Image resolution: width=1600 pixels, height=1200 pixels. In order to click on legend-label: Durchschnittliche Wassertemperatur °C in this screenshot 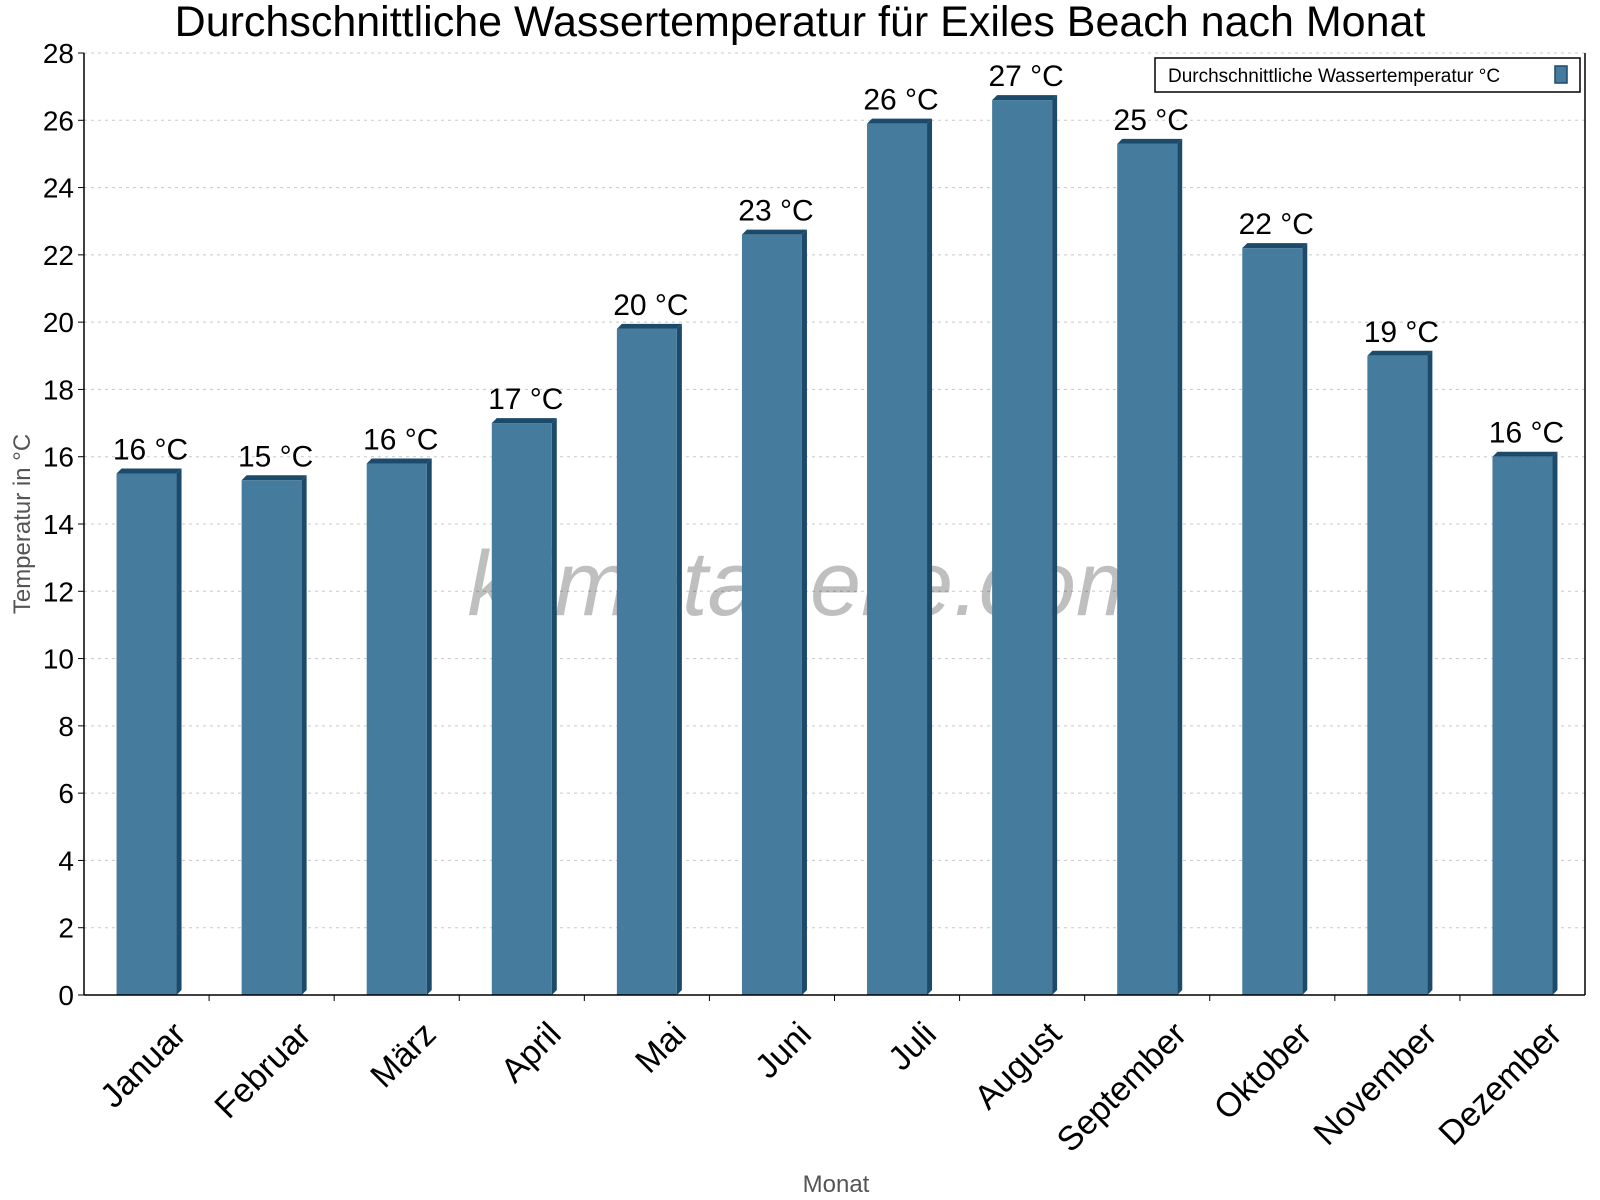, I will do `click(1334, 76)`.